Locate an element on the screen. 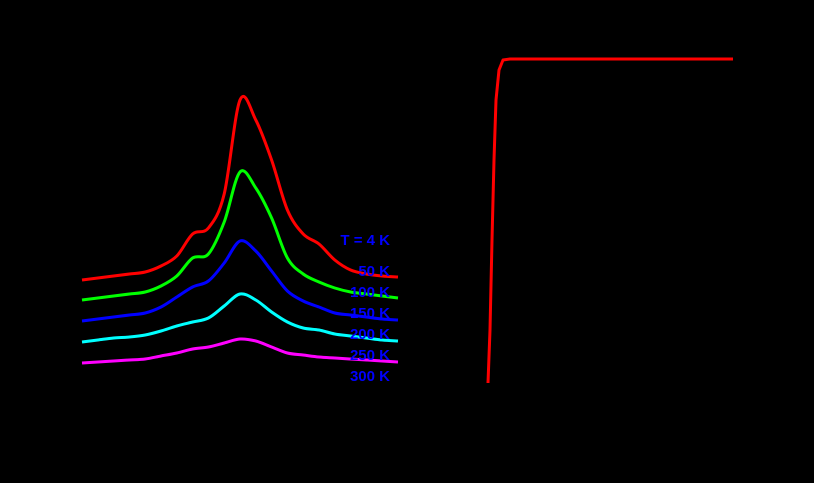  label-50k: 50 K is located at coordinates (374, 271).